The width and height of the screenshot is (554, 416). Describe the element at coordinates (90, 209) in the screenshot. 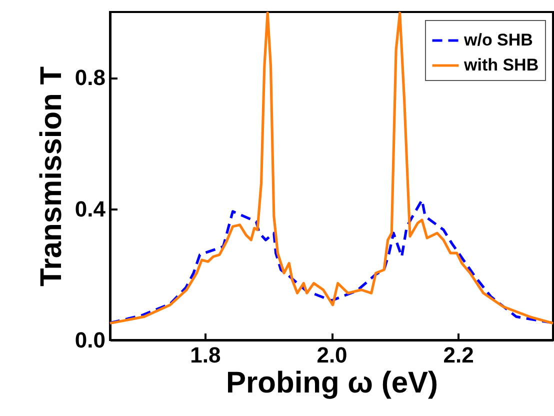

I see `y-tick-label: 0.4` at that location.